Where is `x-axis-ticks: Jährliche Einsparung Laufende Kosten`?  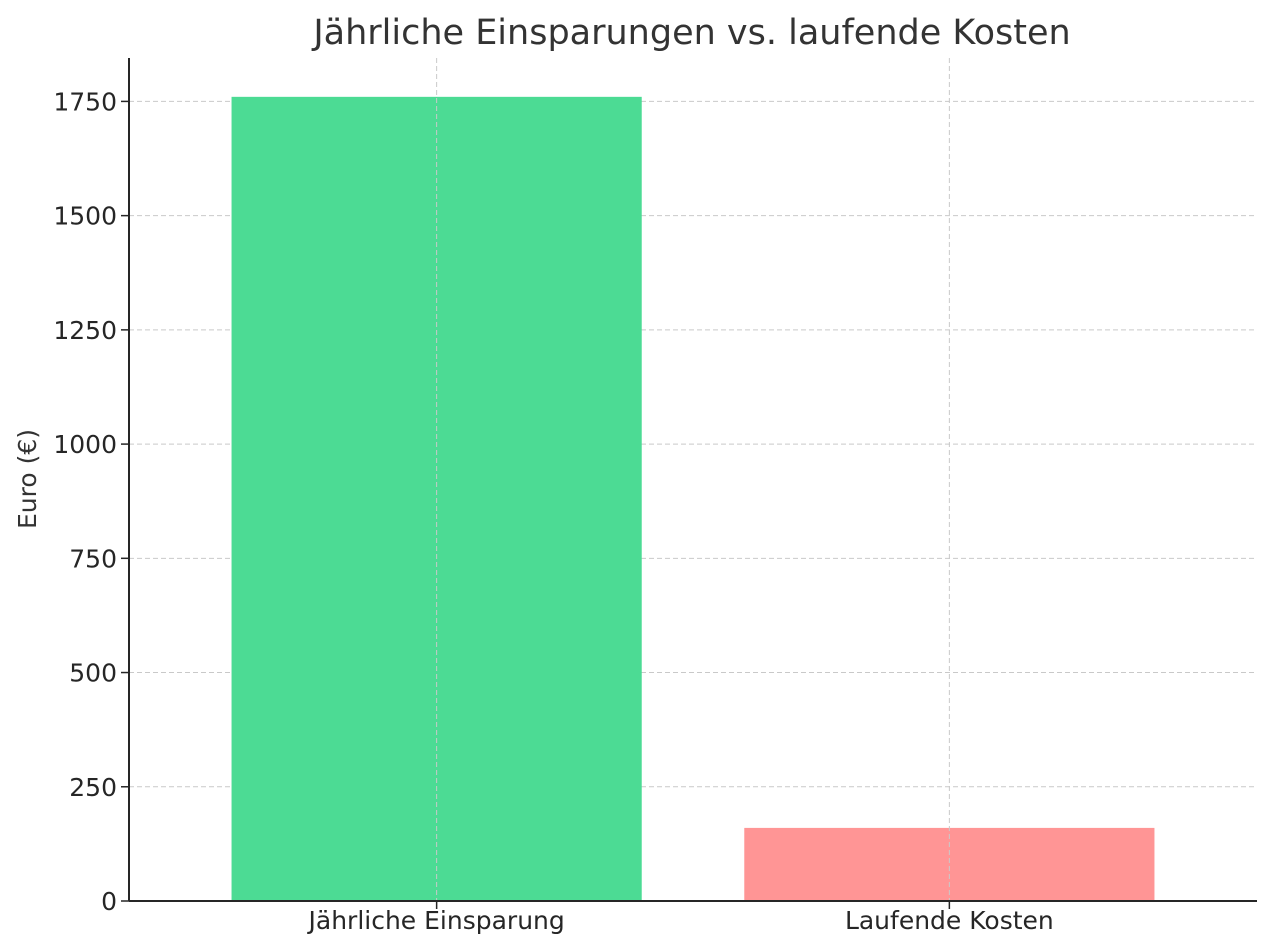 x-axis-ticks: Jährliche Einsparung Laufende Kosten is located at coordinates (680, 918).